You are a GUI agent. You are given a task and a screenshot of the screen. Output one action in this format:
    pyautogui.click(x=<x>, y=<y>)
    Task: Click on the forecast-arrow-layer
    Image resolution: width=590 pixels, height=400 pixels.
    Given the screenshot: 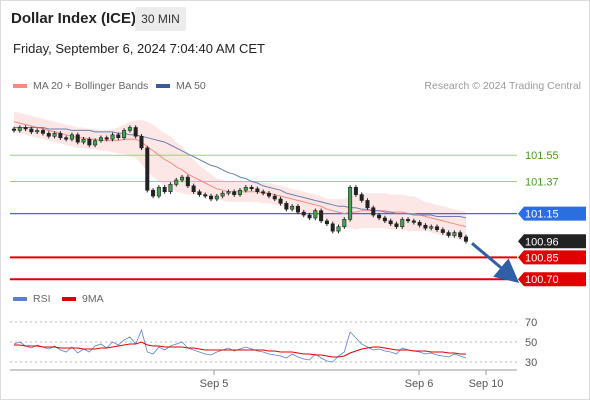 What is the action you would take?
    pyautogui.click(x=495, y=262)
    